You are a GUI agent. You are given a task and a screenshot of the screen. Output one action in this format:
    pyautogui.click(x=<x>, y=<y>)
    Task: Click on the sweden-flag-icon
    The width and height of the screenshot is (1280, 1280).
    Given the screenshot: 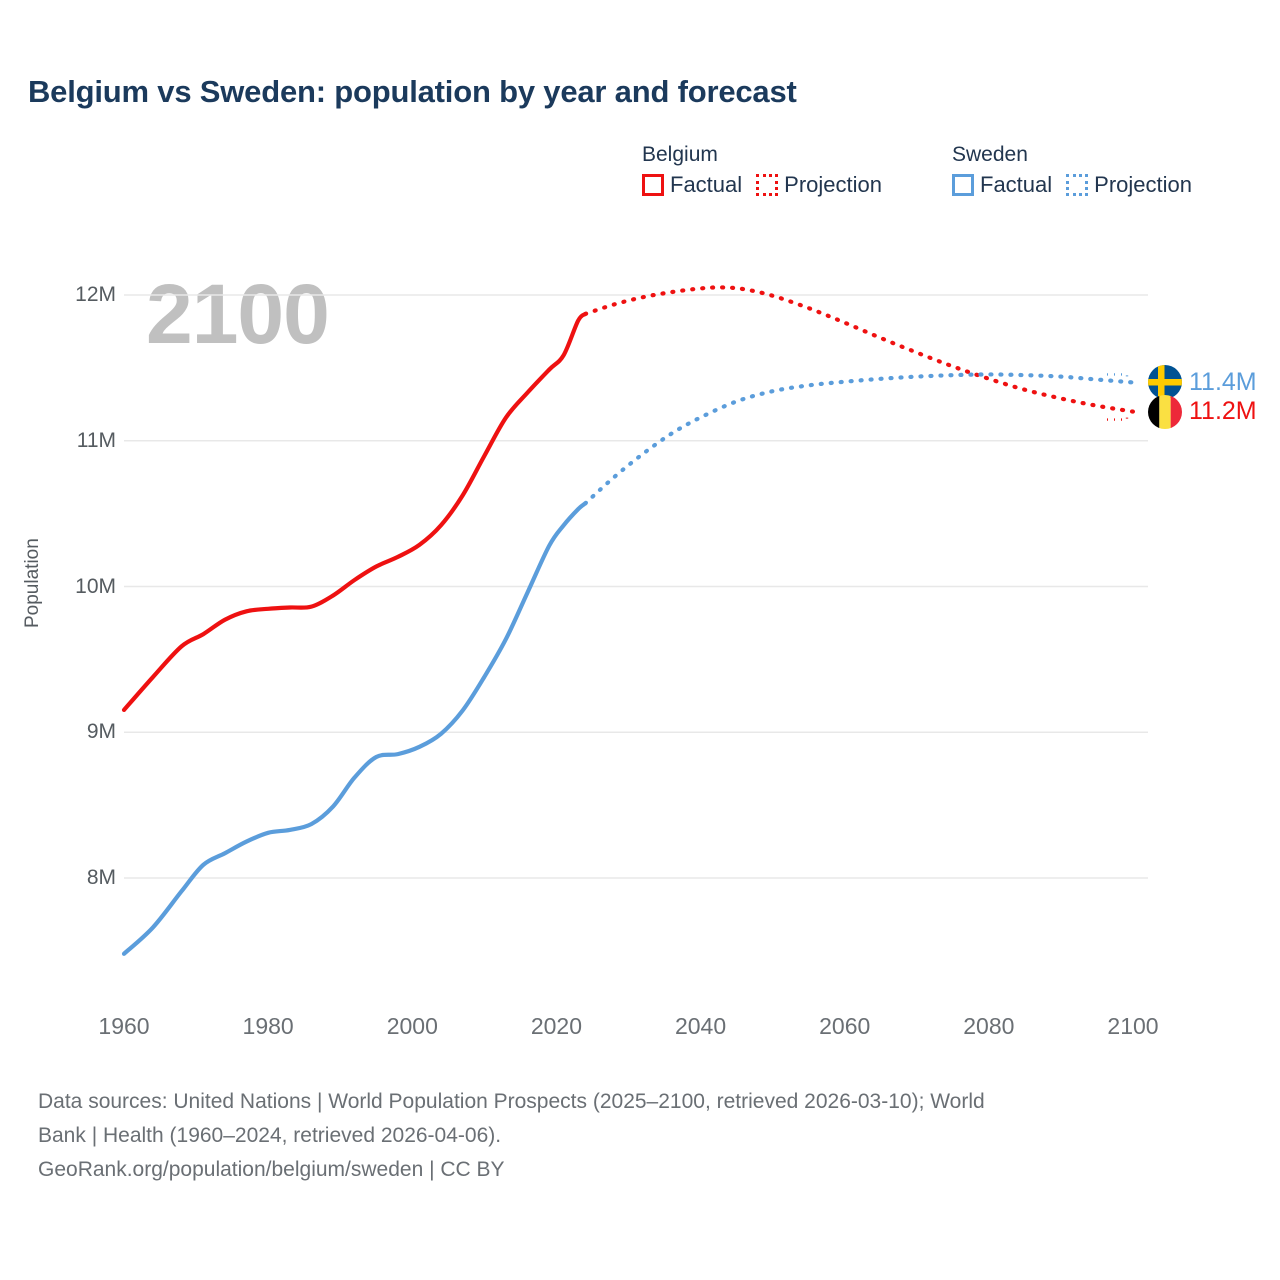 What is the action you would take?
    pyautogui.click(x=1165, y=382)
    